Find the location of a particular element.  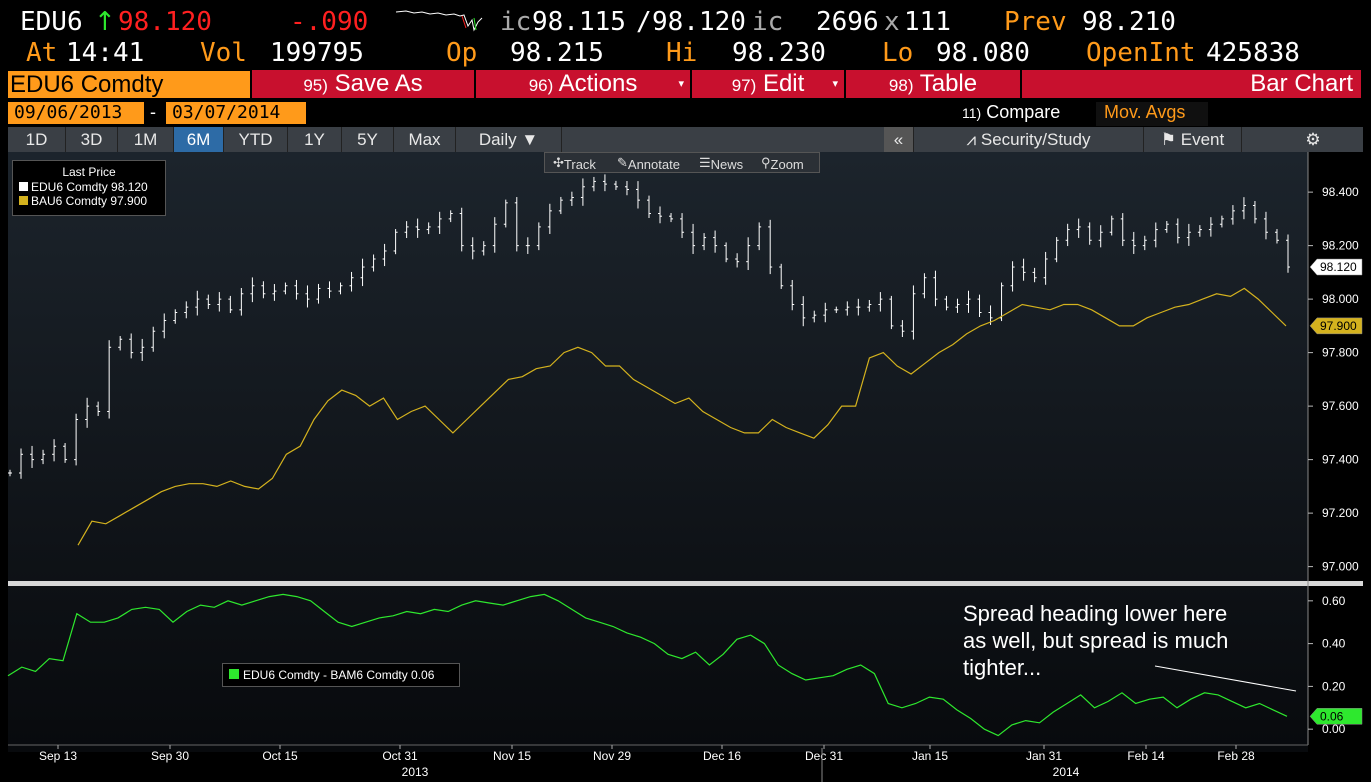

vol-label: Vol is located at coordinates (223, 53).